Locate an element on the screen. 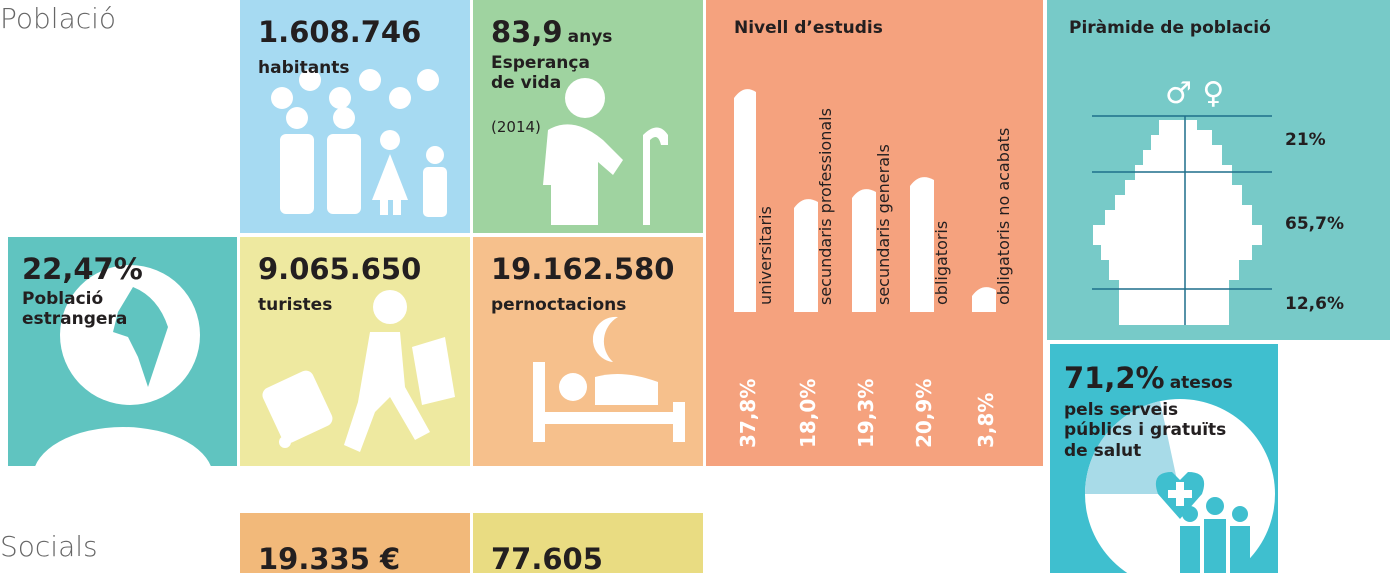  tile-piramide: Piràmide de població ♂ ♀ 21% 65,7% 12,6% is located at coordinates (1218, 170).